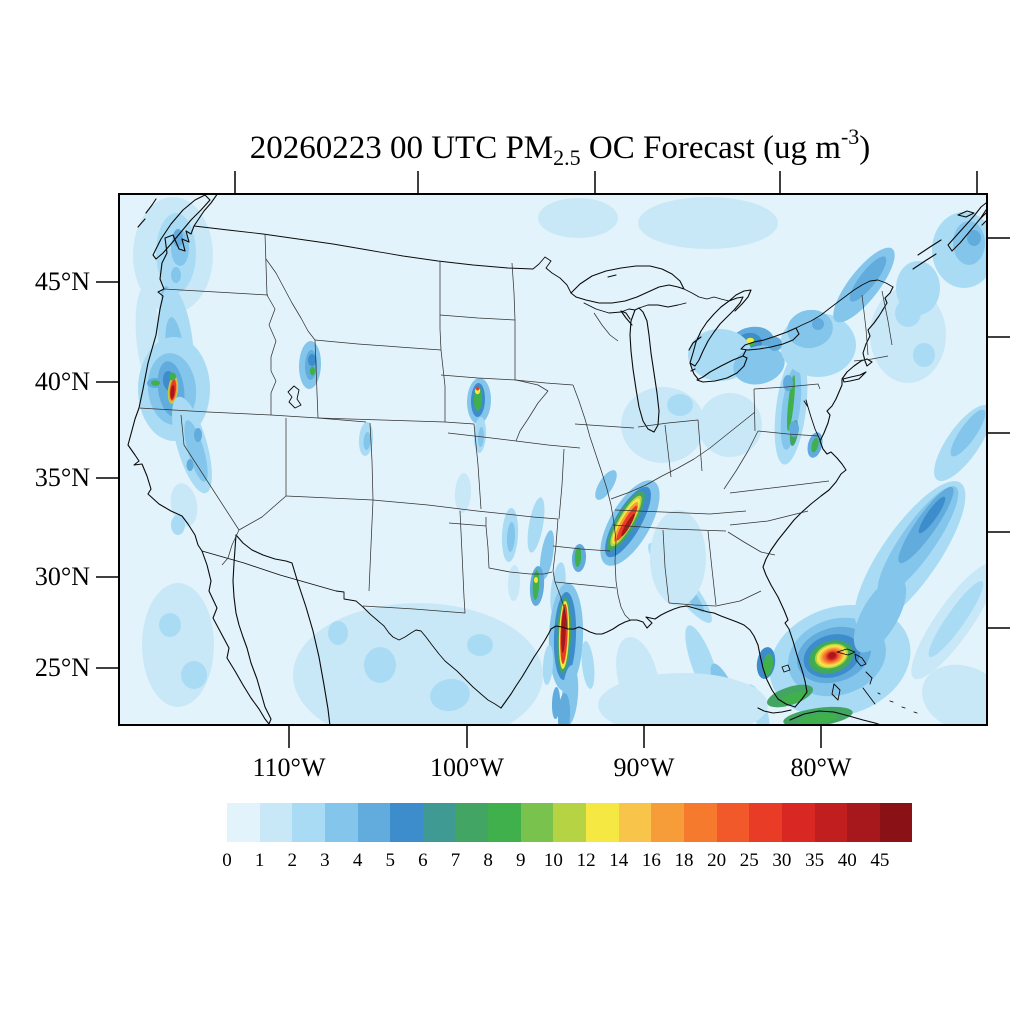 This screenshot has width=1024, height=1024. Describe the element at coordinates (455, 860) in the screenshot. I see `colorbar-tick-label: 7` at that location.